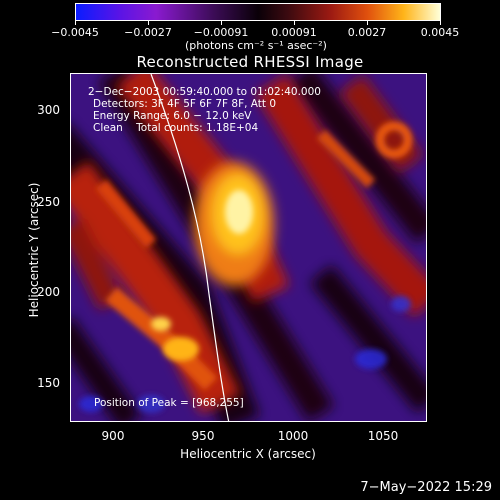  Describe the element at coordinates (176, 128) in the screenshot. I see `clean-counts-text: Clean Total counts: 1.18E+04` at that location.